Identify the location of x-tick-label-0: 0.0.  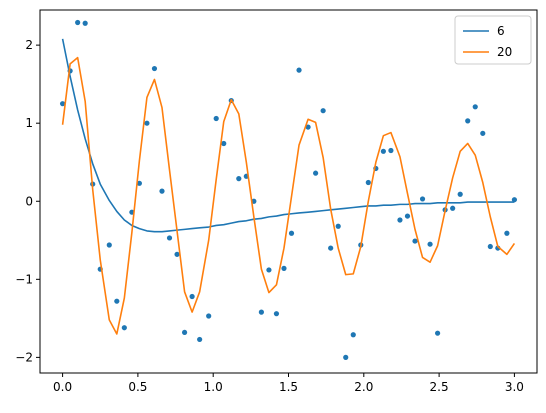
(62, 387).